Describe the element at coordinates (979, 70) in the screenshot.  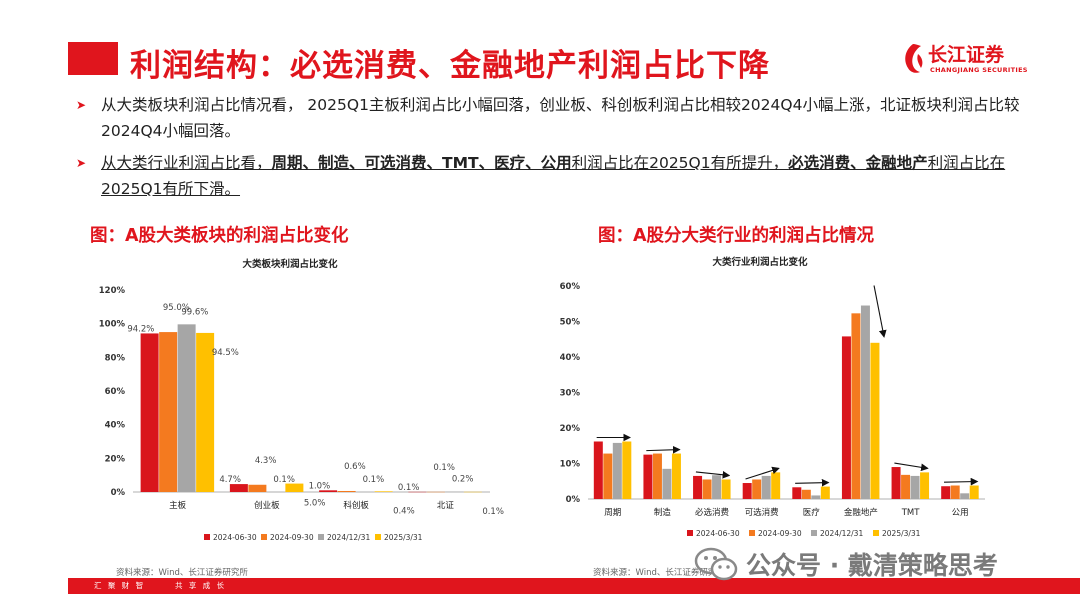
I see `logo-name-en: CHANGJIANG SECURITIES` at that location.